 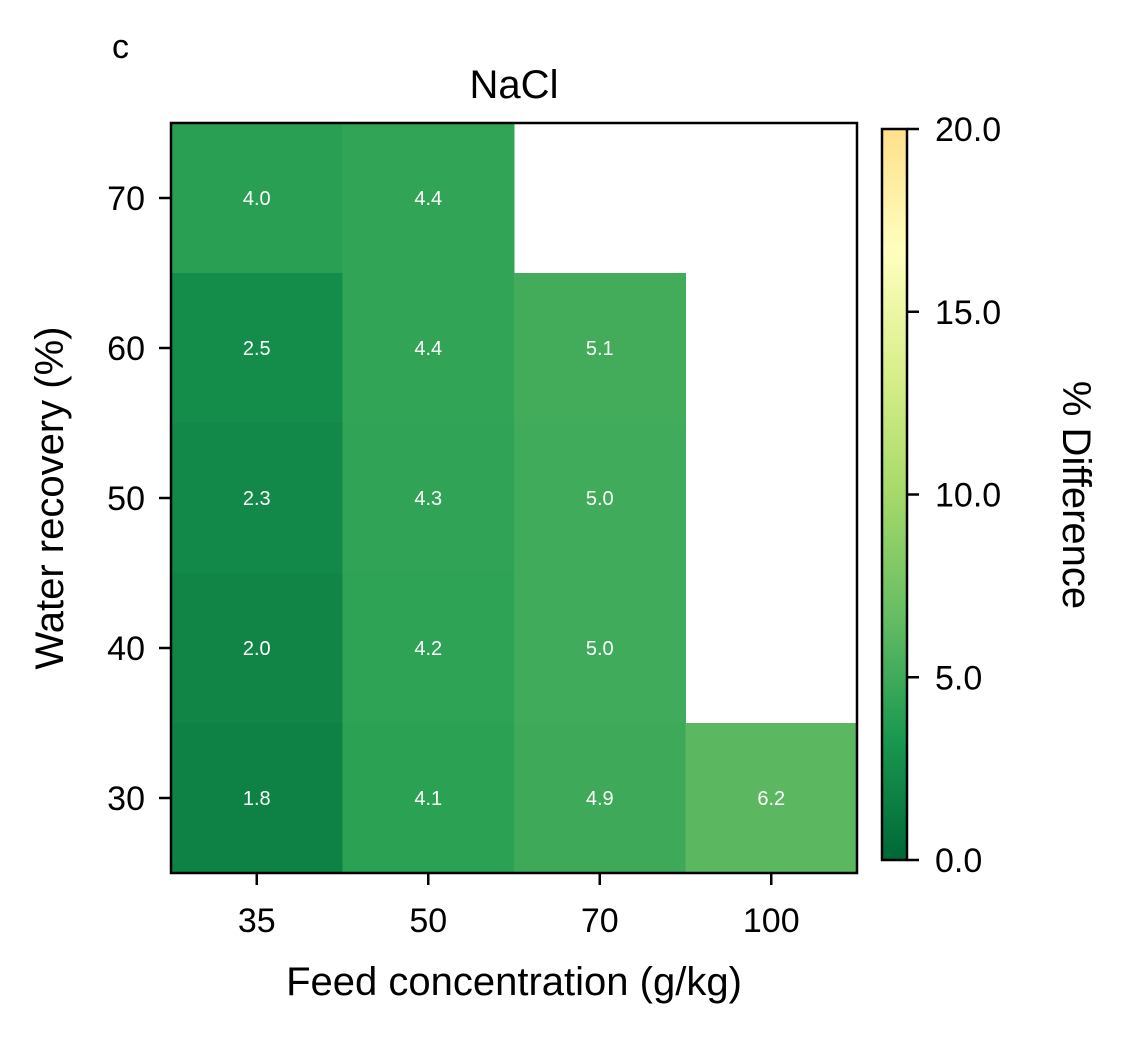 What do you see at coordinates (428, 921) in the screenshot?
I see `x-tick-label: 50` at bounding box center [428, 921].